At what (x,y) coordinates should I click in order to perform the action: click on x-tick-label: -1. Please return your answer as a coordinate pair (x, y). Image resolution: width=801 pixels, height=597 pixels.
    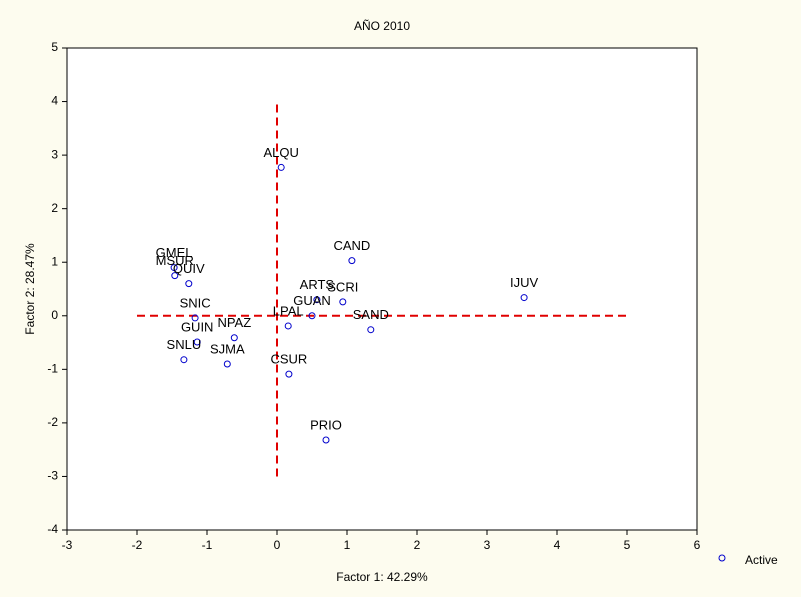
    Looking at the image, I should click on (207, 545).